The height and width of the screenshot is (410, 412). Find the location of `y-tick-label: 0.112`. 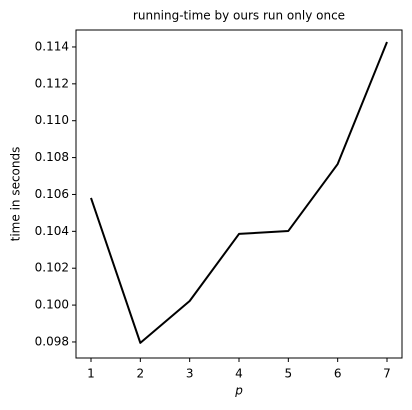

y-tick-label: 0.112 is located at coordinates (52, 83).